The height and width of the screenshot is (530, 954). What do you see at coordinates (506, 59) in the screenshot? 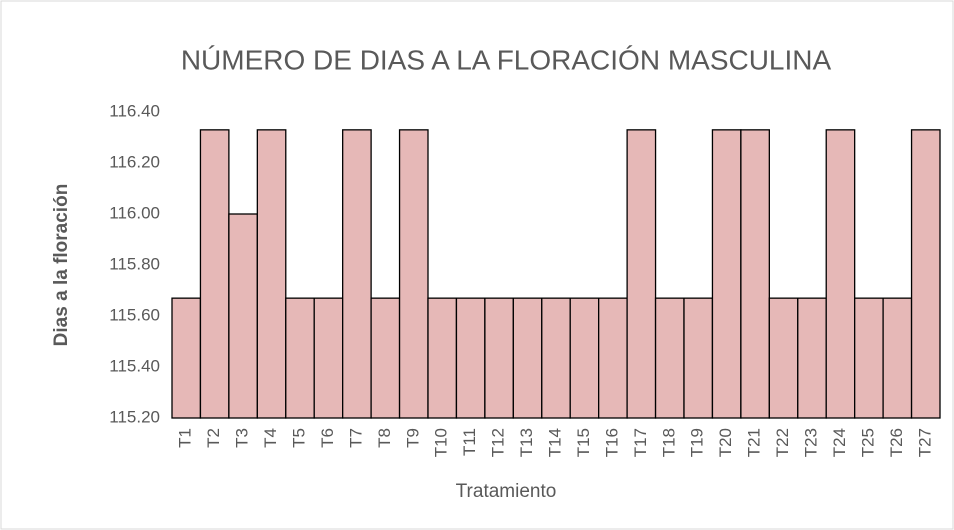
I see `chart-title: NÚMERO DE DIAS A LA FLORACIÓN MASCULINA` at bounding box center [506, 59].